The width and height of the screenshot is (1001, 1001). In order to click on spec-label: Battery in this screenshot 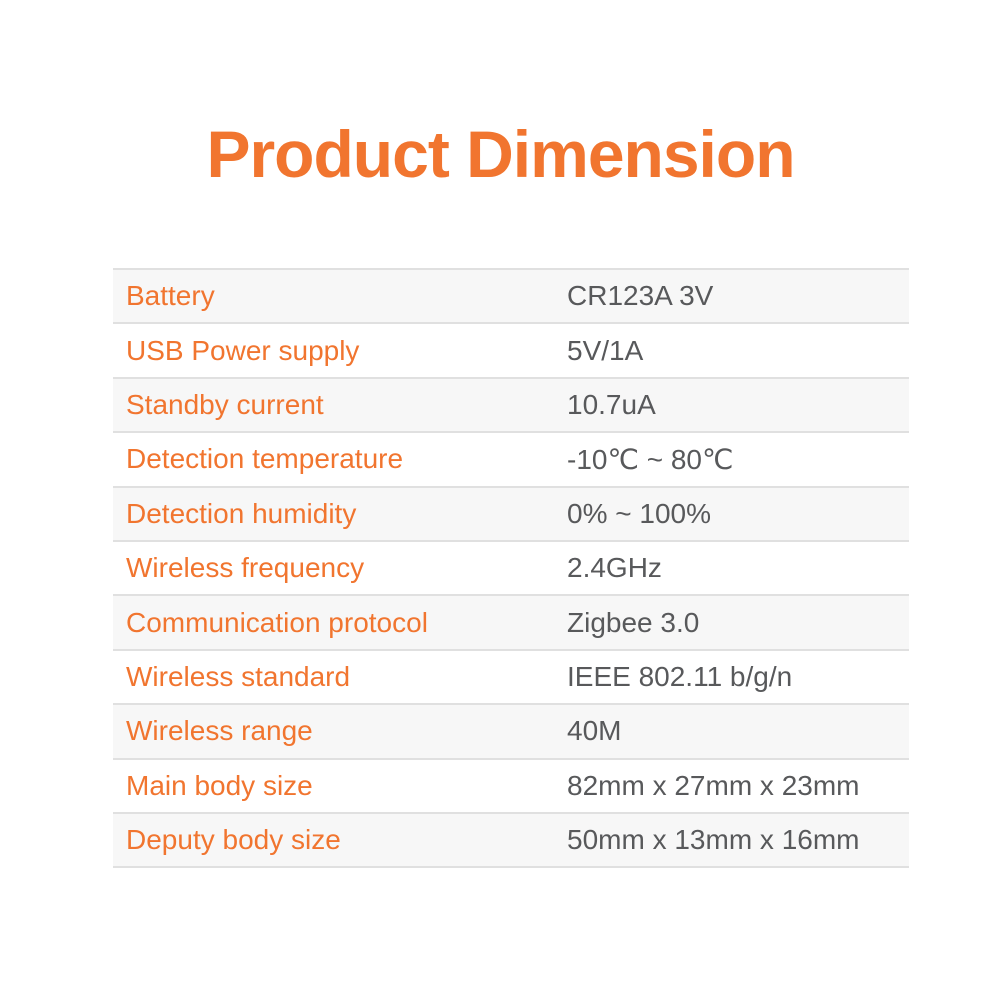, I will do `click(170, 296)`.